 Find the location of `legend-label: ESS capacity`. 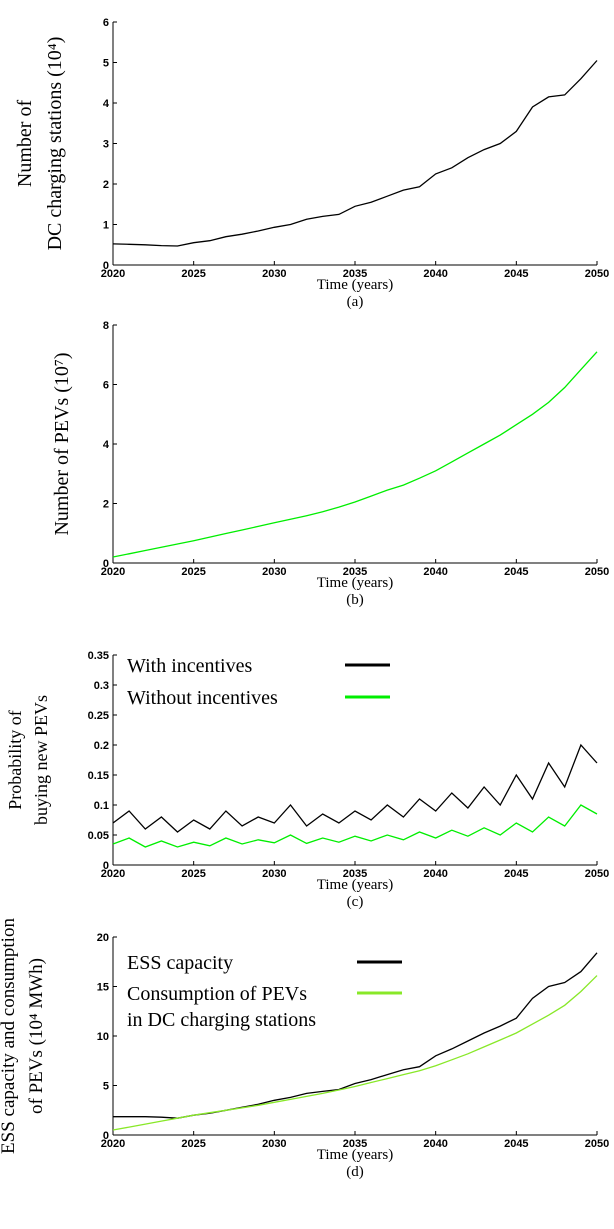

legend-label: ESS capacity is located at coordinates (180, 963).